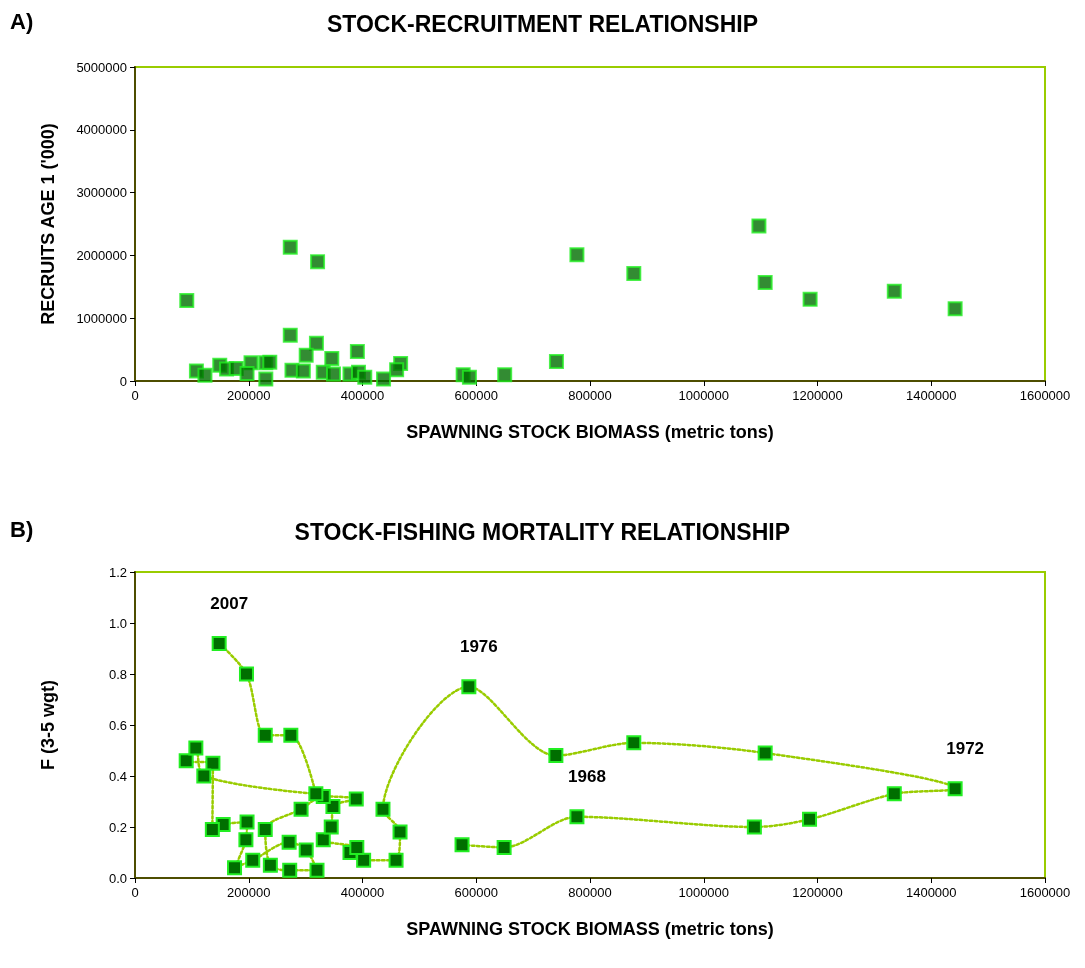 The width and height of the screenshot is (1085, 968). Describe the element at coordinates (101, 193) in the screenshot. I see `y-tick-label: 3000000` at that location.